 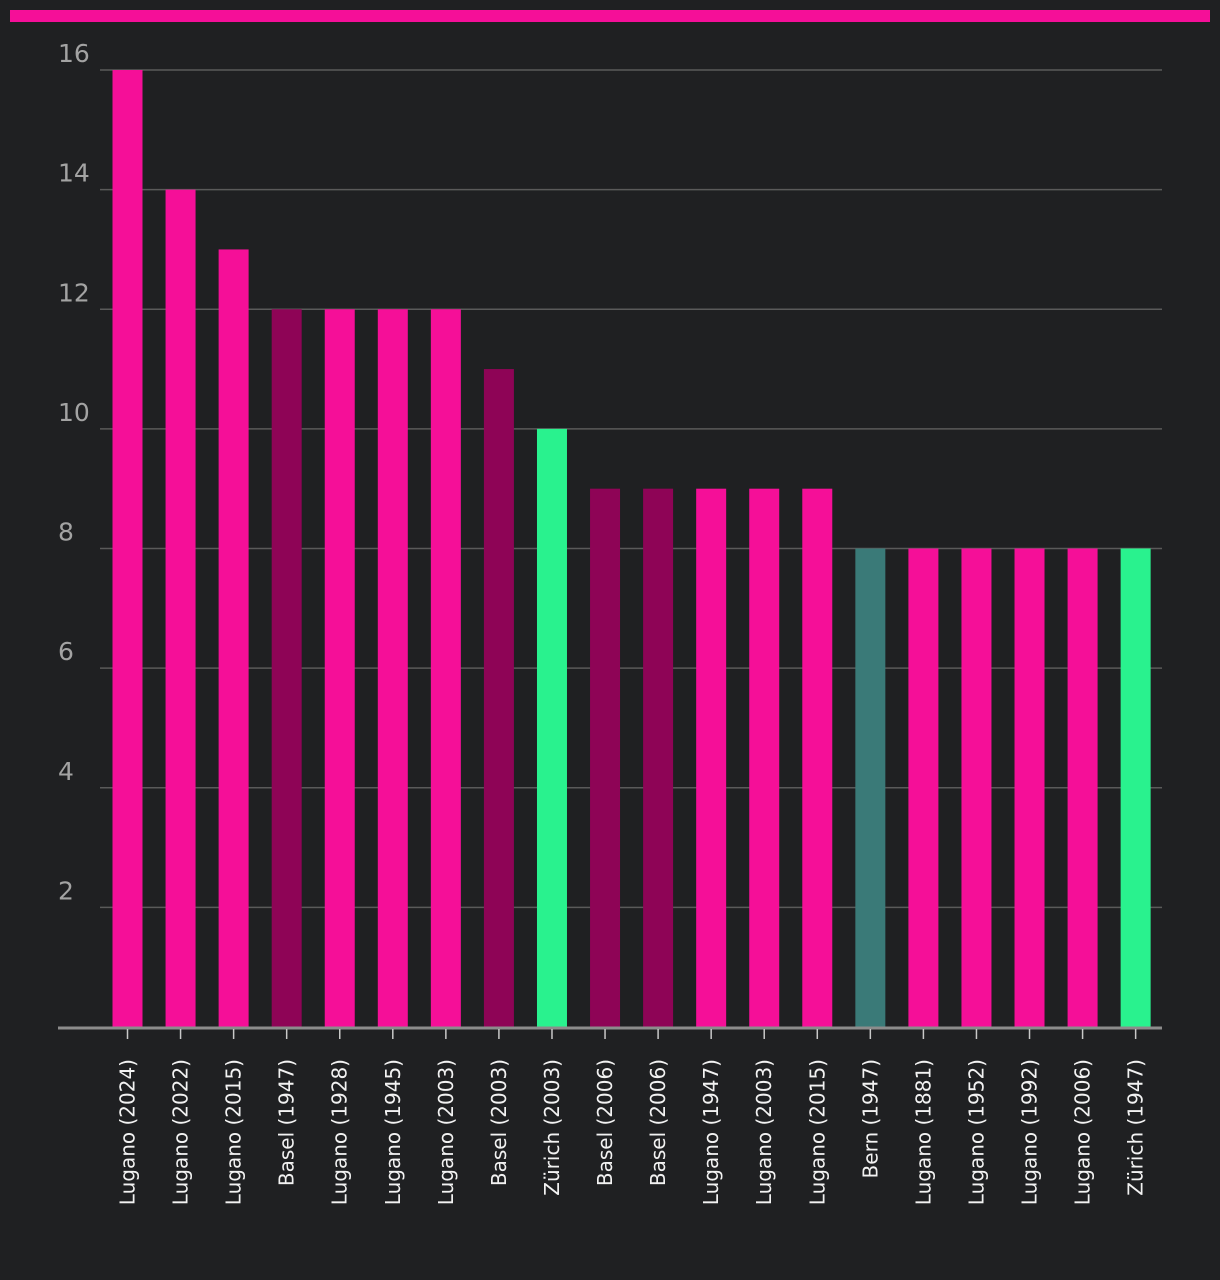 I want to click on x-category-label: Bern (1947), so click(x=870, y=1118).